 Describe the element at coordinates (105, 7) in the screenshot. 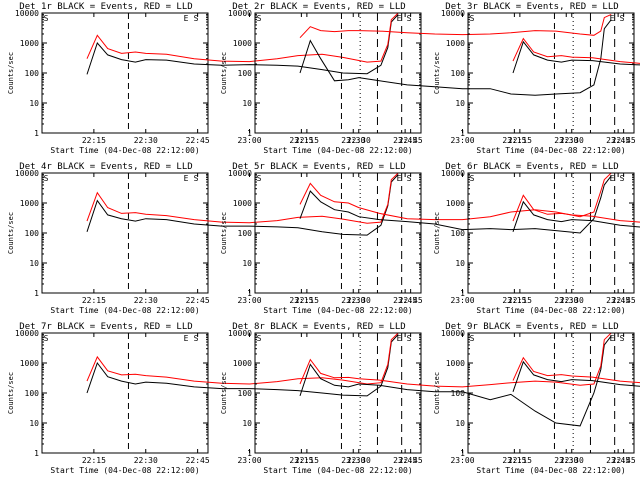

I see `chart-title: Det 1r BLACK = Events, RED = LLD` at that location.